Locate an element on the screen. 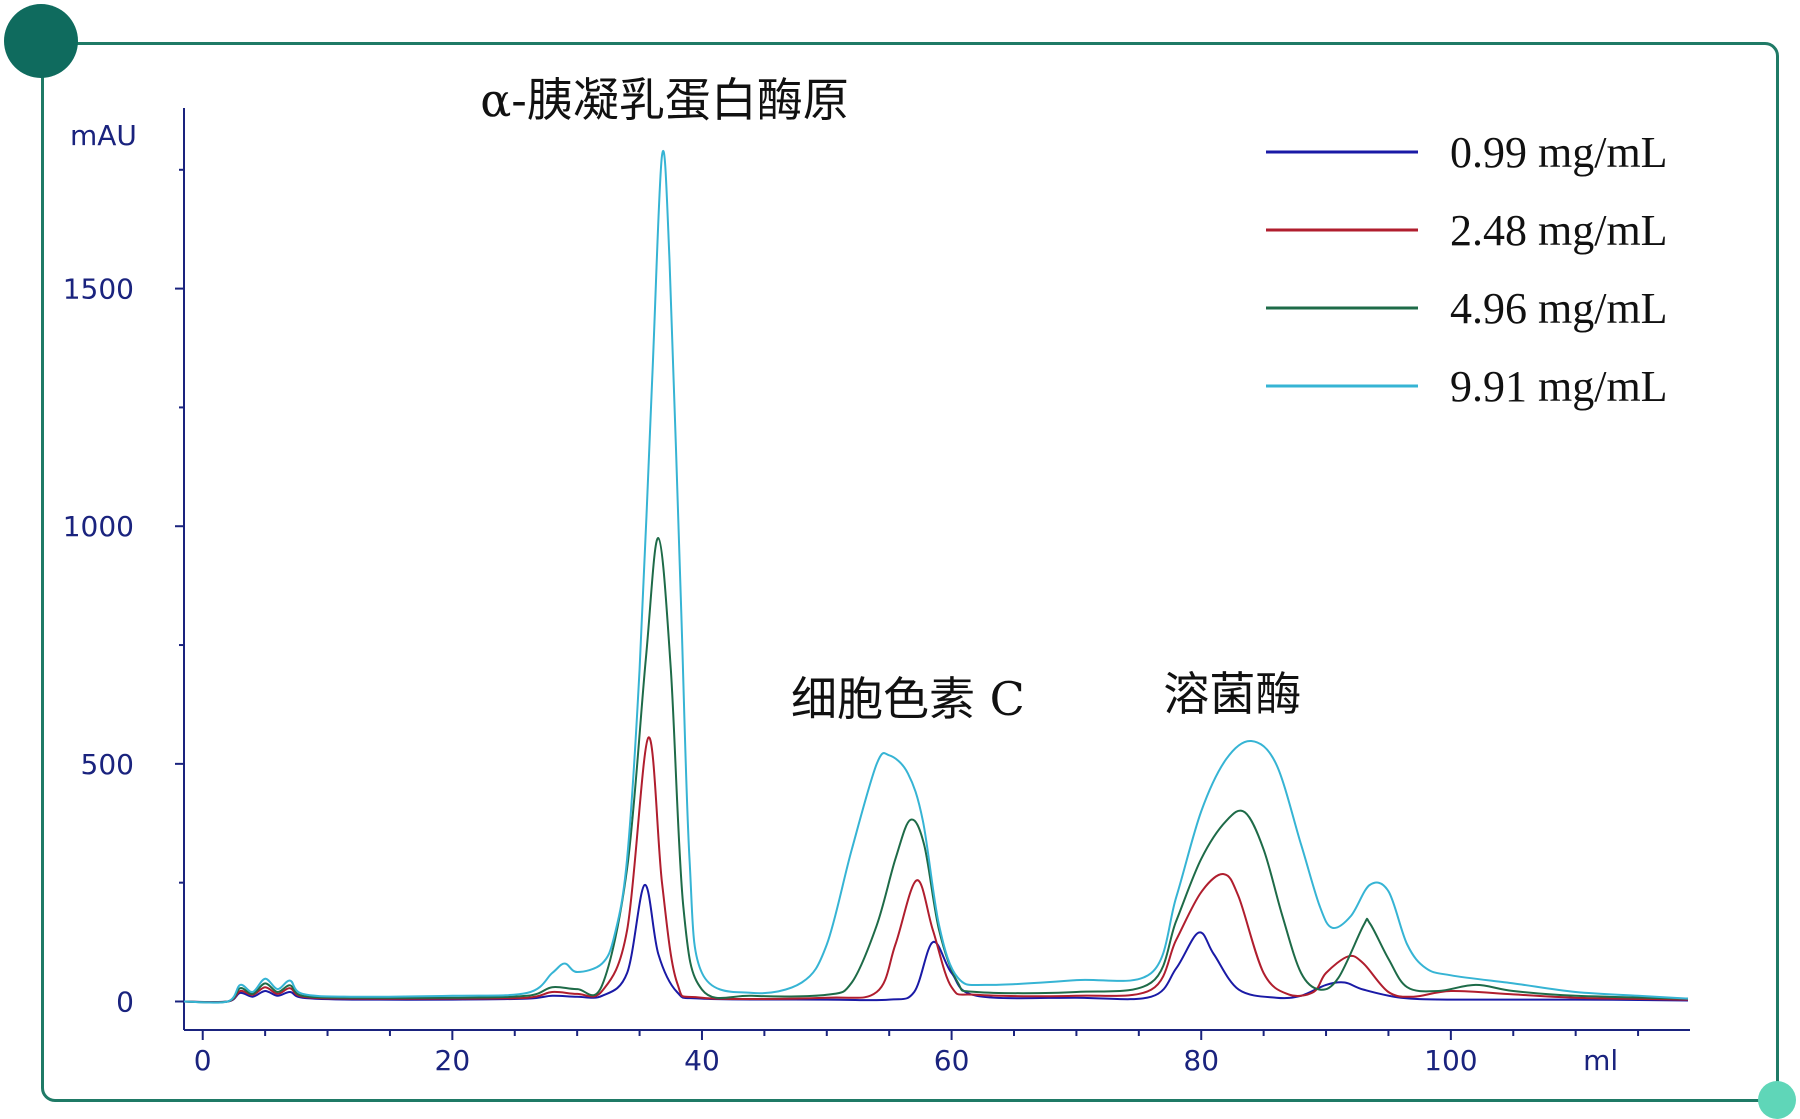 This screenshot has height=1119, width=1800. x-tick-label: 0 is located at coordinates (203, 1060).